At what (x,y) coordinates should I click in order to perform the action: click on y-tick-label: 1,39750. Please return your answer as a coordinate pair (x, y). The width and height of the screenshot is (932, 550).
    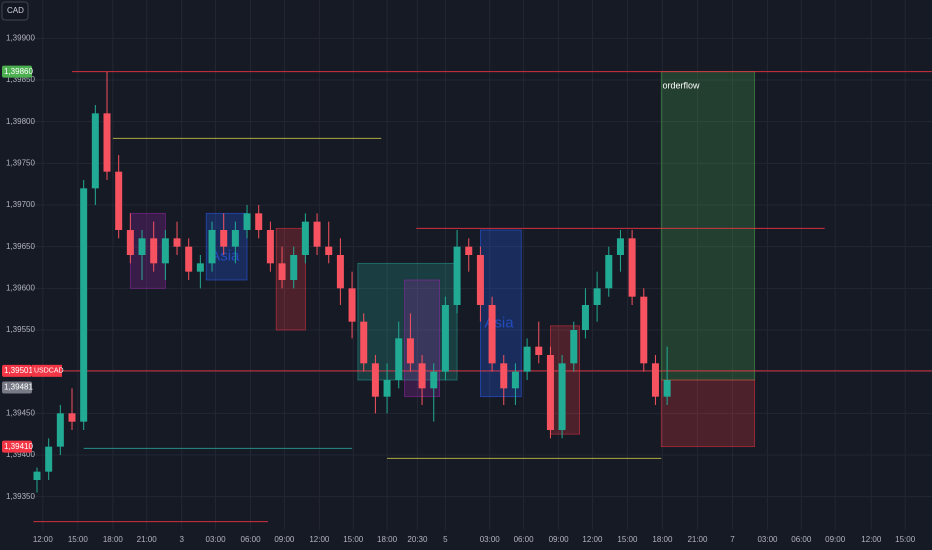
    Looking at the image, I should click on (20, 162).